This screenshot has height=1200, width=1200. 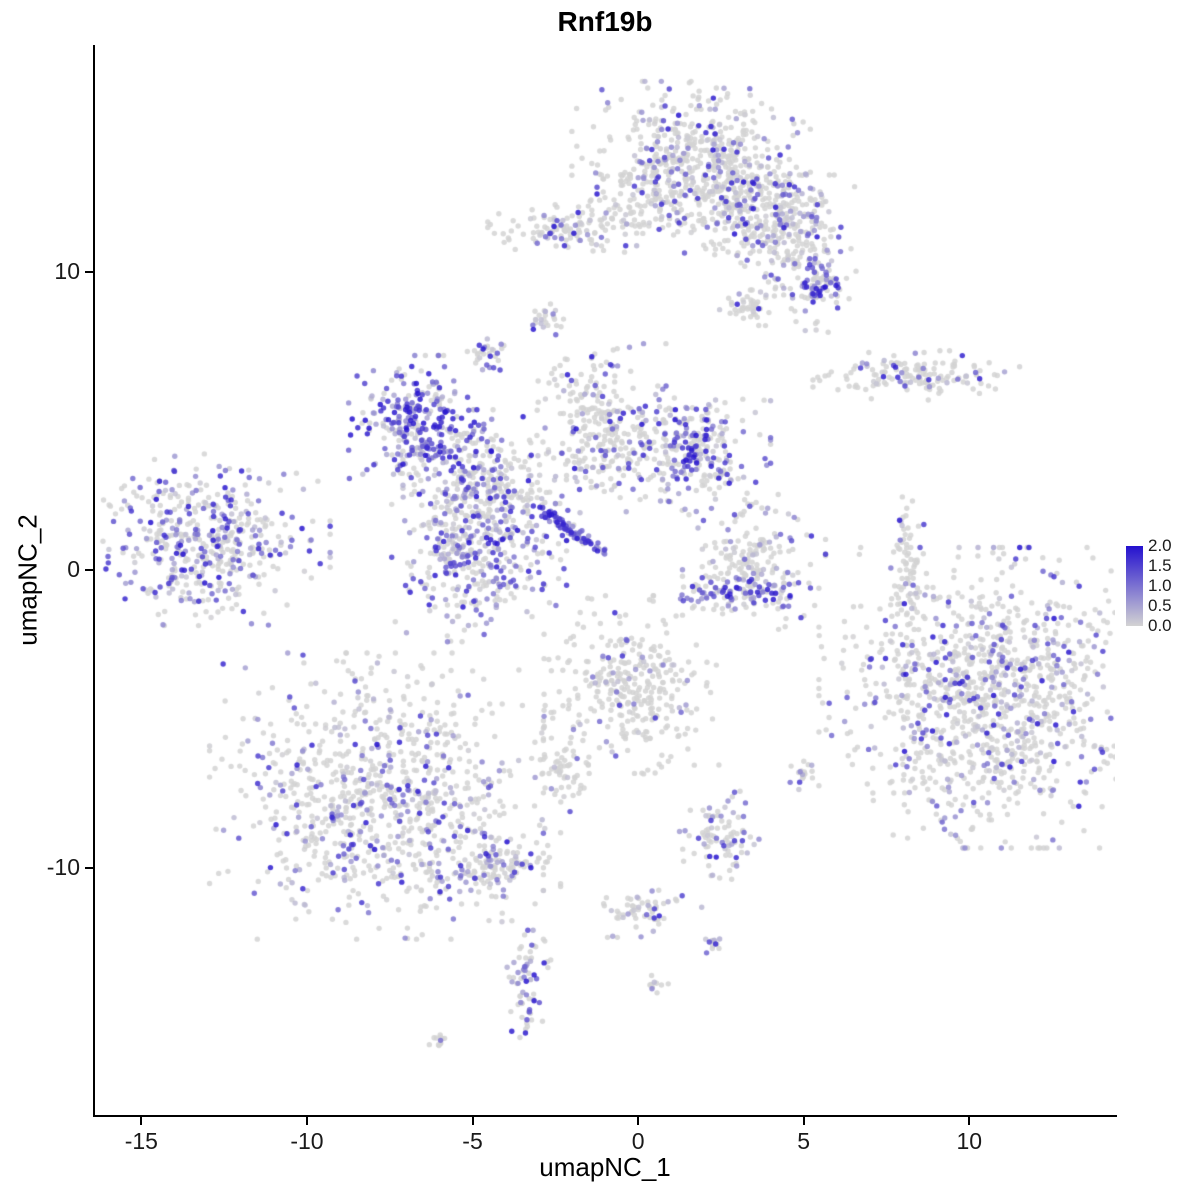 What do you see at coordinates (605, 1116) in the screenshot?
I see `x-axis-line` at bounding box center [605, 1116].